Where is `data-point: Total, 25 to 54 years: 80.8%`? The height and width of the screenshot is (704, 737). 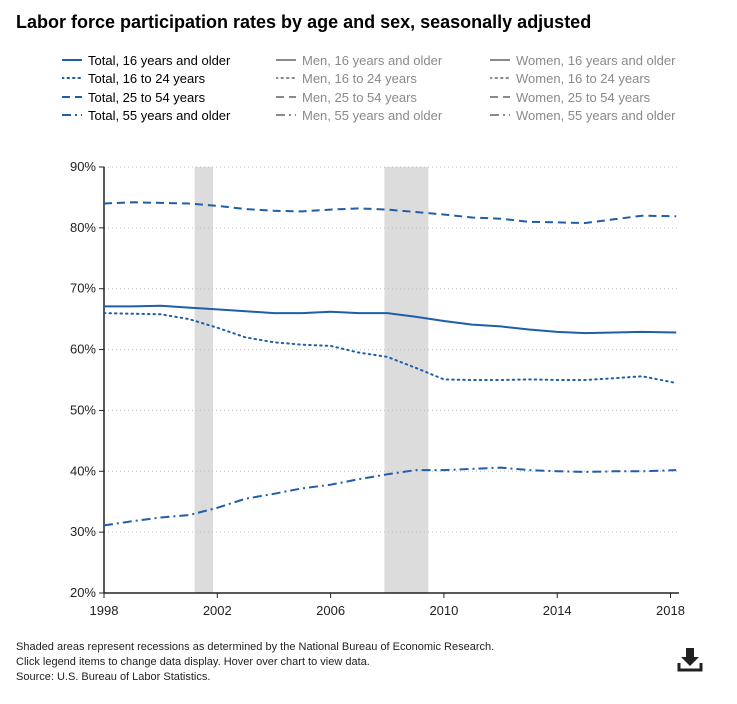 data-point: Total, 25 to 54 years: 80.8% is located at coordinates (585, 222).